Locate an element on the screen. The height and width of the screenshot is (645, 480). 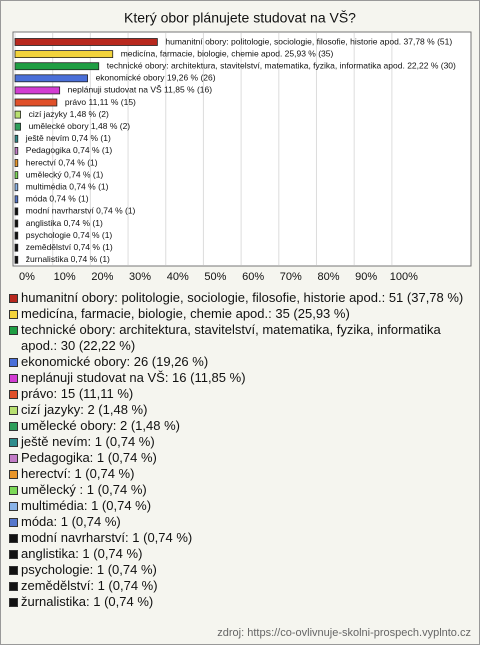
data-label: multimédia 0,74 % (1) is located at coordinates (67, 186).